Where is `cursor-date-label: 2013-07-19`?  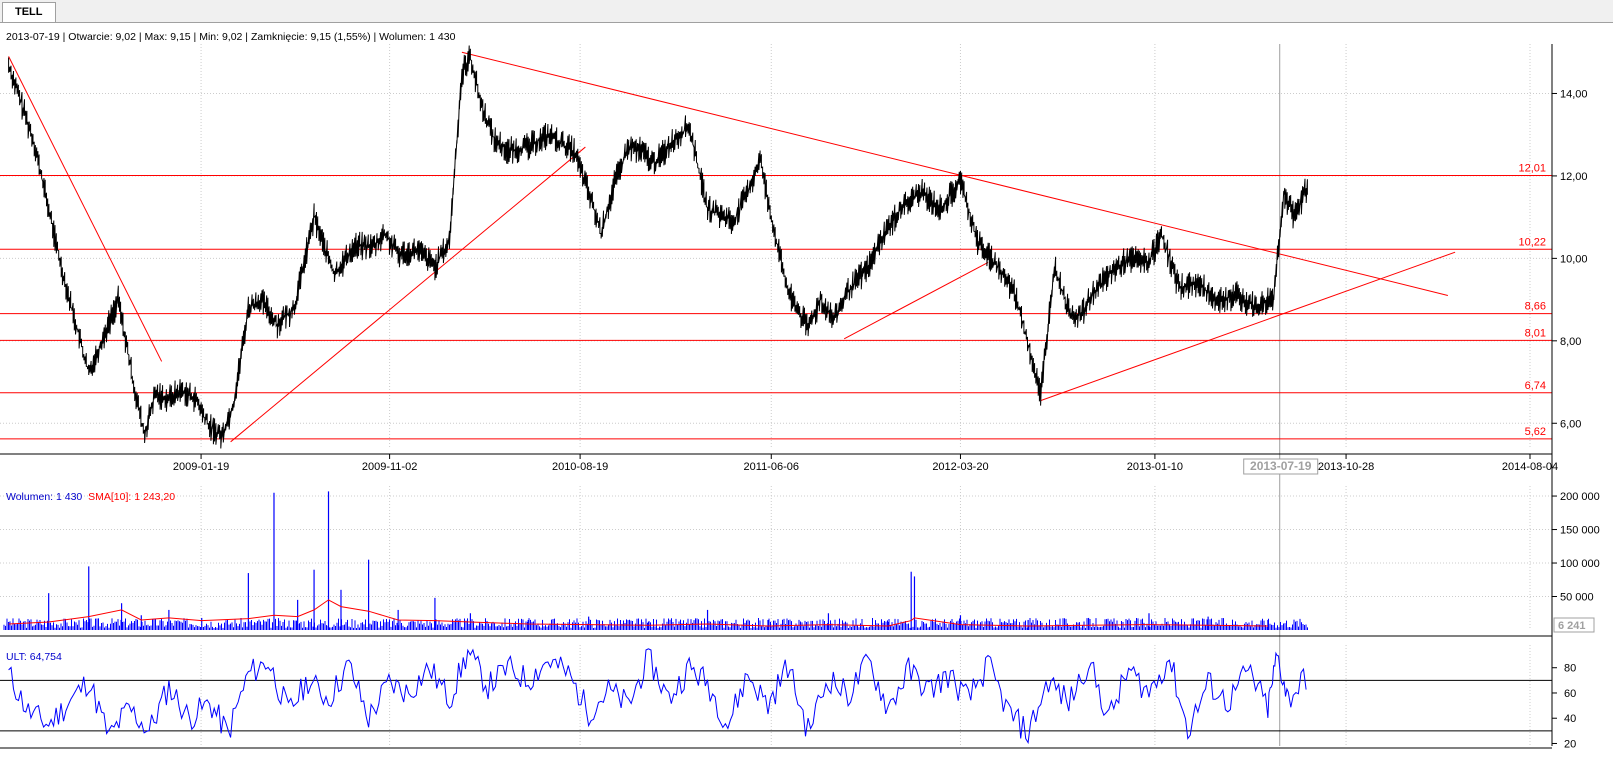 cursor-date-label: 2013-07-19 is located at coordinates (1281, 466).